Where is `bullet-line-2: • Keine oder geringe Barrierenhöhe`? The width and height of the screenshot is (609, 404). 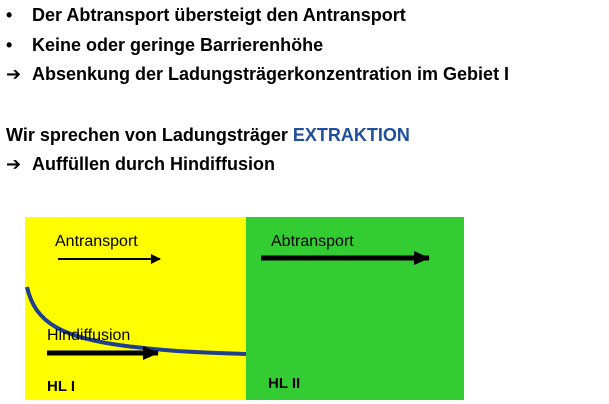
bullet-line-2: • Keine oder geringe Barrierenhöhe is located at coordinates (164, 45).